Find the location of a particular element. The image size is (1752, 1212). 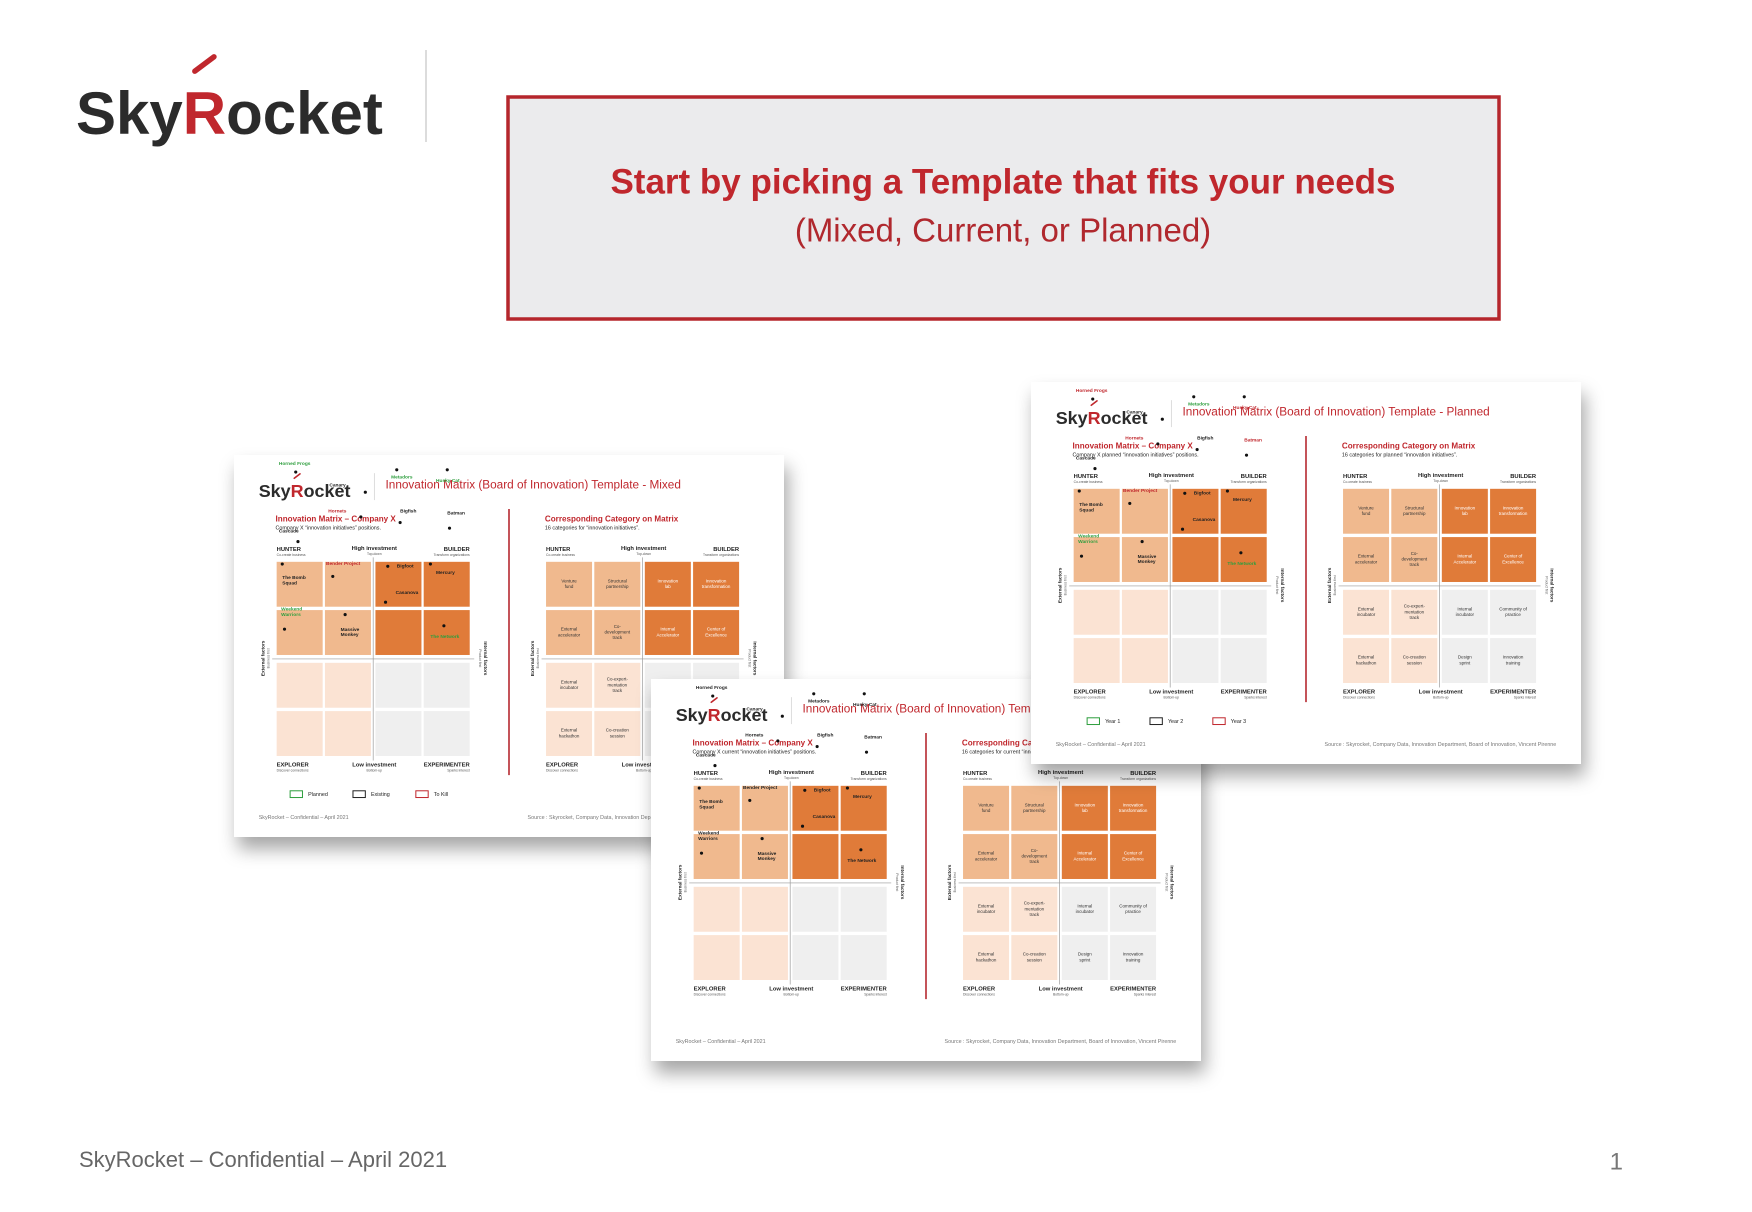

corner-label: High investment is located at coordinates (1171, 476).